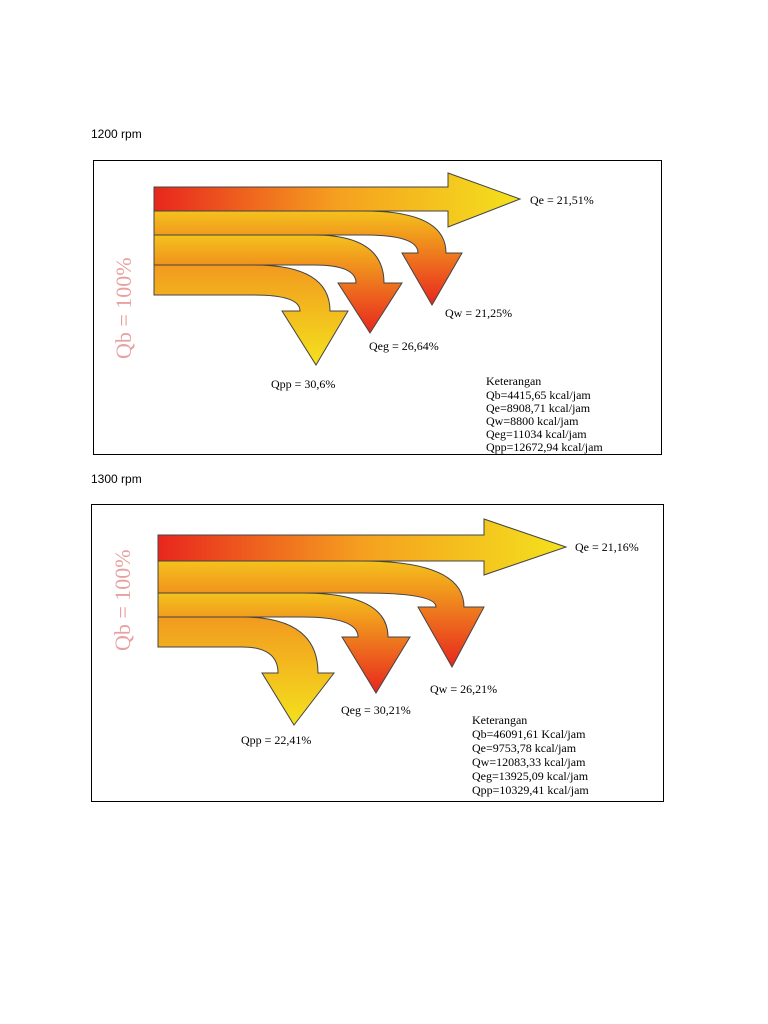 This screenshot has height=1024, width=768. I want to click on legend-line: Qe=8908,71 kcal/jam, so click(538, 408).